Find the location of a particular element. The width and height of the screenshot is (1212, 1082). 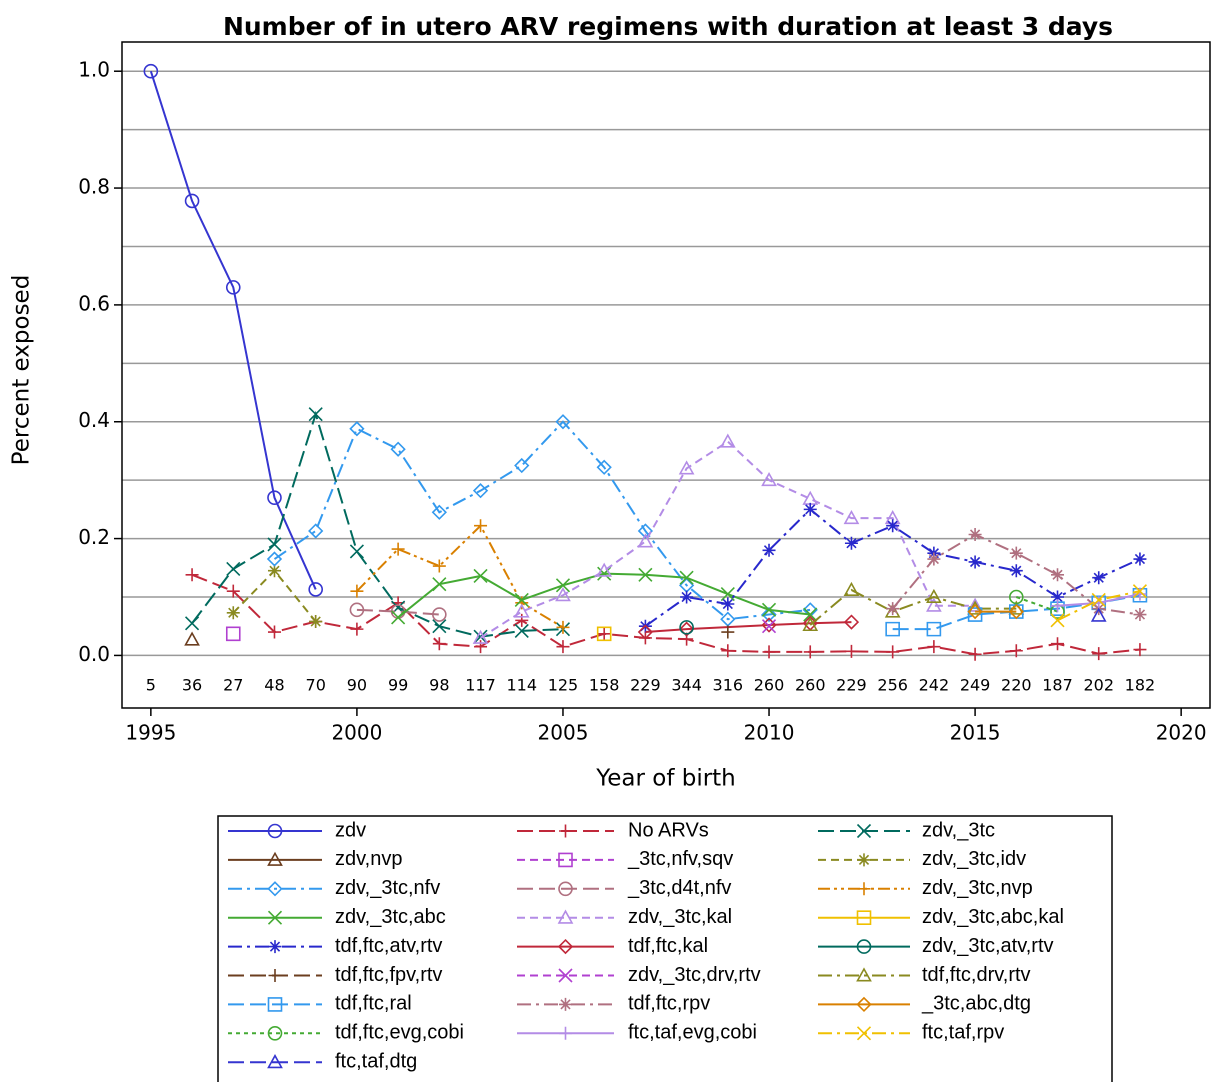

count-label: 48 is located at coordinates (274, 685).